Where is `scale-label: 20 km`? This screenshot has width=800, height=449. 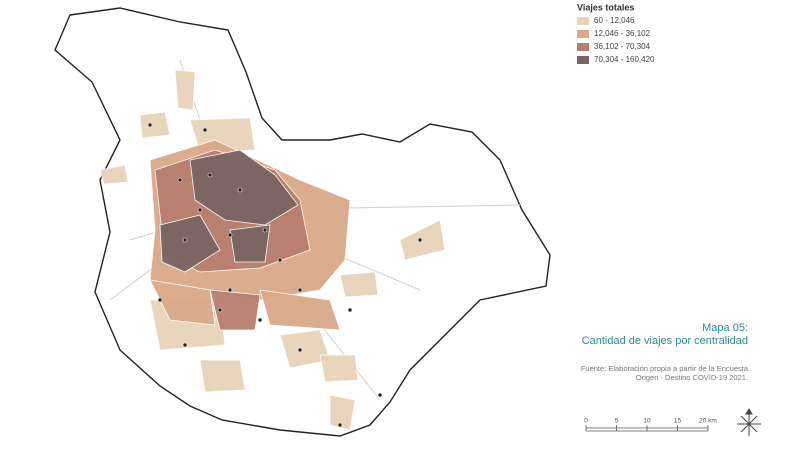
scale-label: 20 km is located at coordinates (708, 421).